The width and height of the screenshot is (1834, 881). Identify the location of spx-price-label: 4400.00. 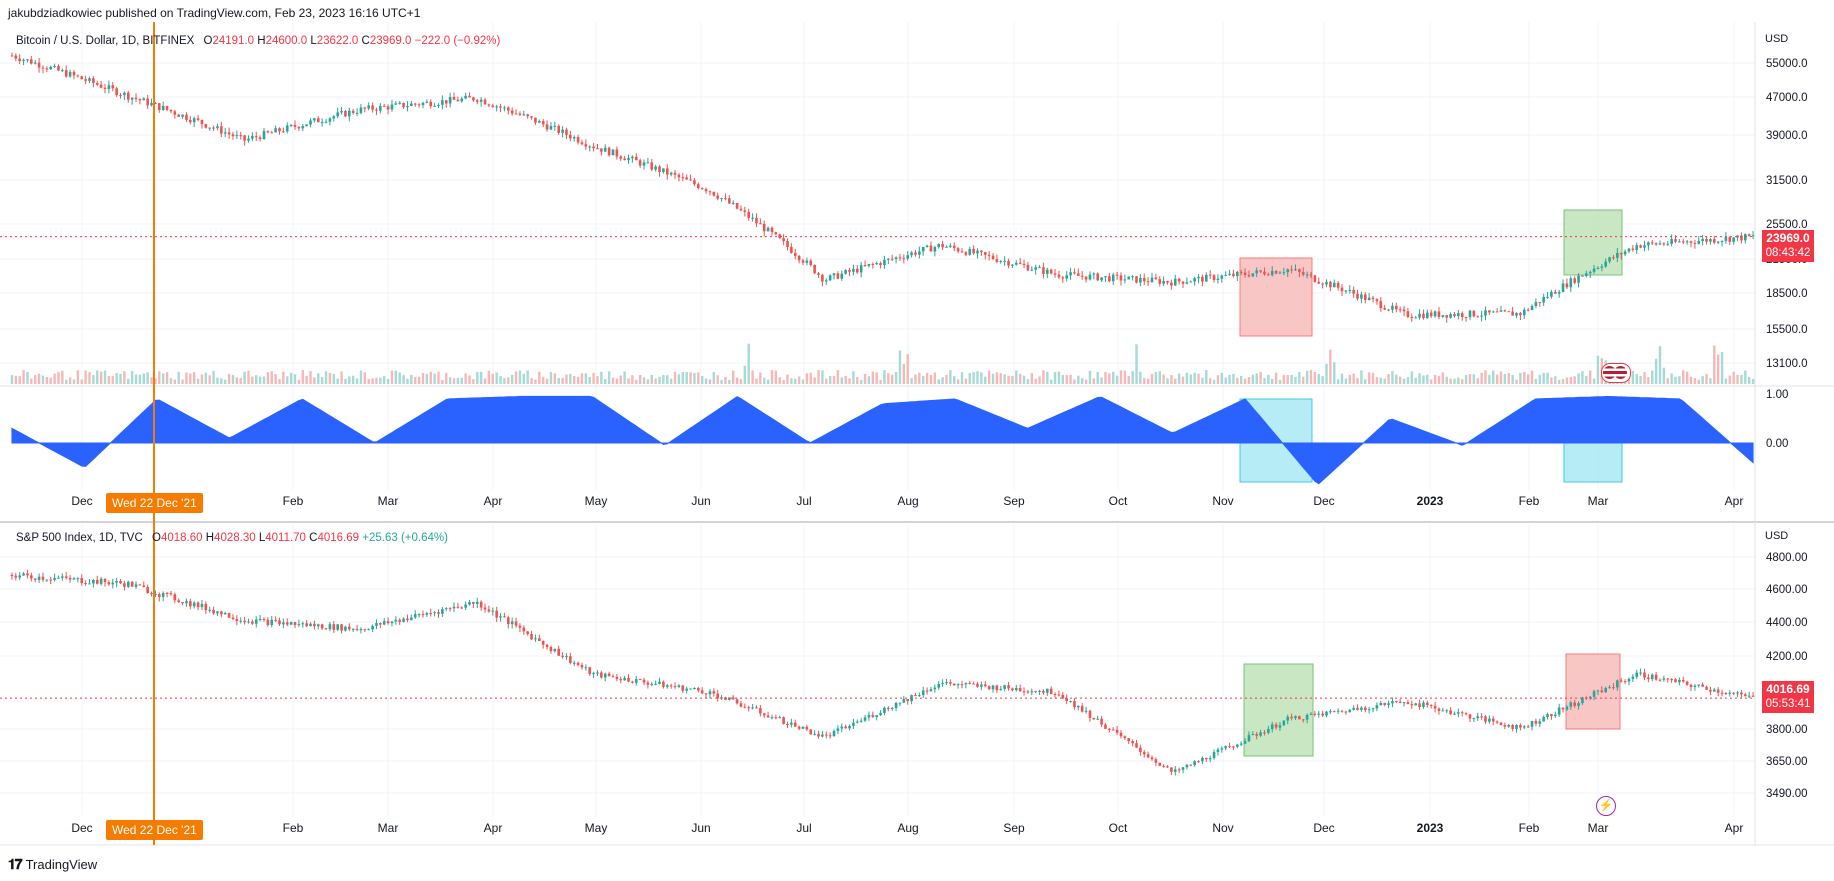
(1787, 623).